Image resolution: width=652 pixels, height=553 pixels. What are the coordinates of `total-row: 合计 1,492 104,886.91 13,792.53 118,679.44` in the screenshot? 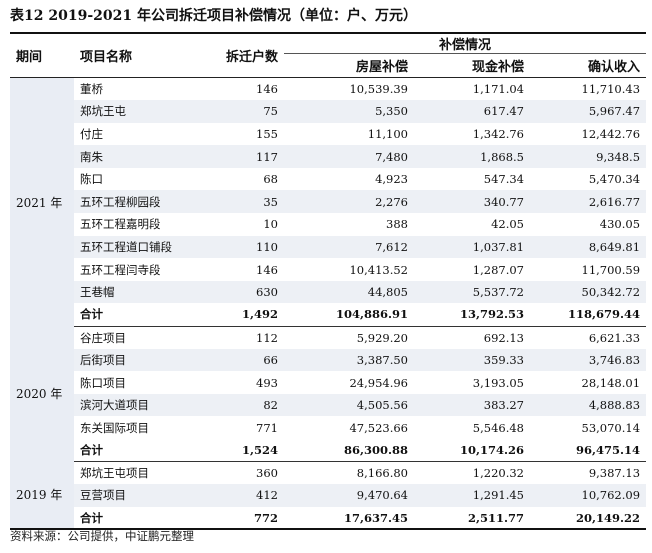 It's located at (328, 315).